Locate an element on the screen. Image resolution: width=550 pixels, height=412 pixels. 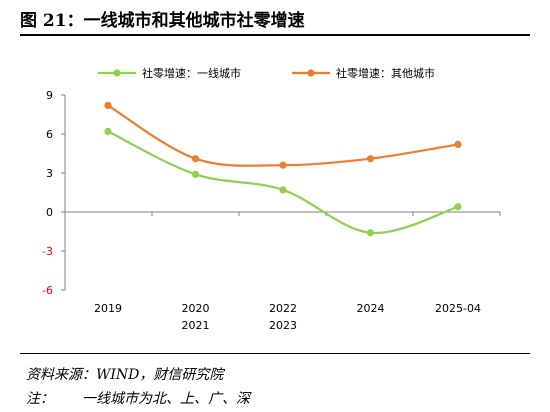
x-tick-label-secondary: 2021 is located at coordinates (196, 325).